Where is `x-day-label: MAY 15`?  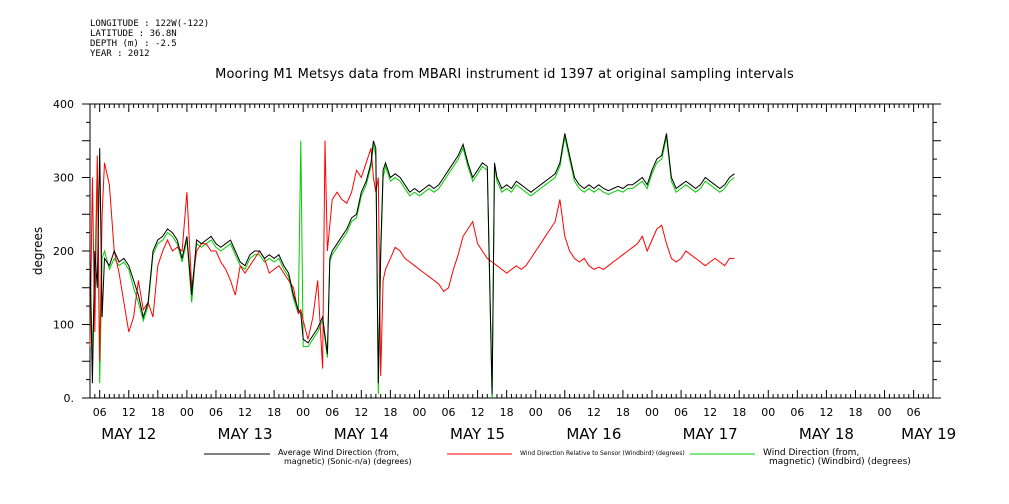
x-day-label: MAY 15 is located at coordinates (477, 434).